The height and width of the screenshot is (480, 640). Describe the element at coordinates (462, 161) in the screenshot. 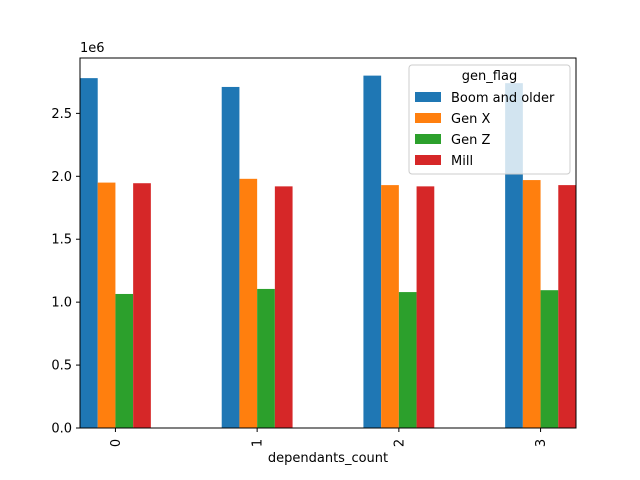

I see `legend-label: Mill` at that location.